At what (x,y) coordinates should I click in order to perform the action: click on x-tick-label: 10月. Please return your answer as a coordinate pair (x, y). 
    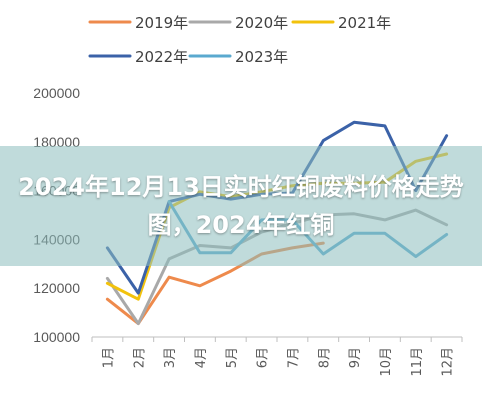
    Looking at the image, I should click on (386, 362).